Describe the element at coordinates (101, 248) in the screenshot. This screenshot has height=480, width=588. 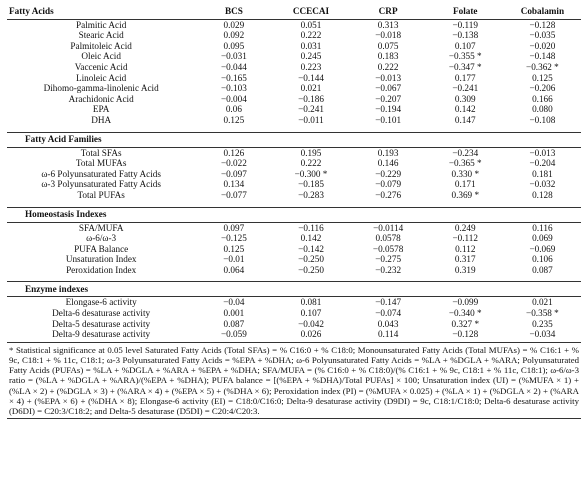
I see `row-label: PUFA Balance` at that location.